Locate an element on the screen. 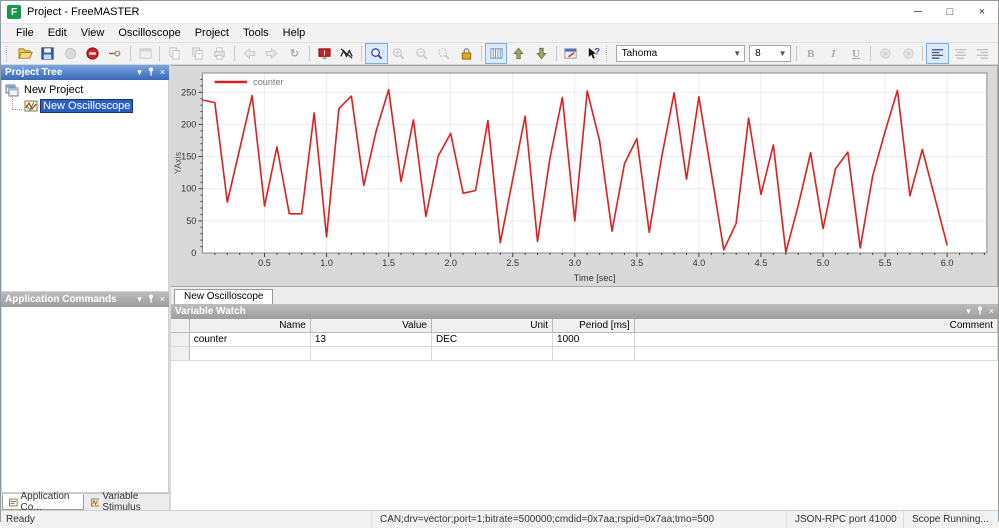  lock-scope-icon is located at coordinates (466, 53).